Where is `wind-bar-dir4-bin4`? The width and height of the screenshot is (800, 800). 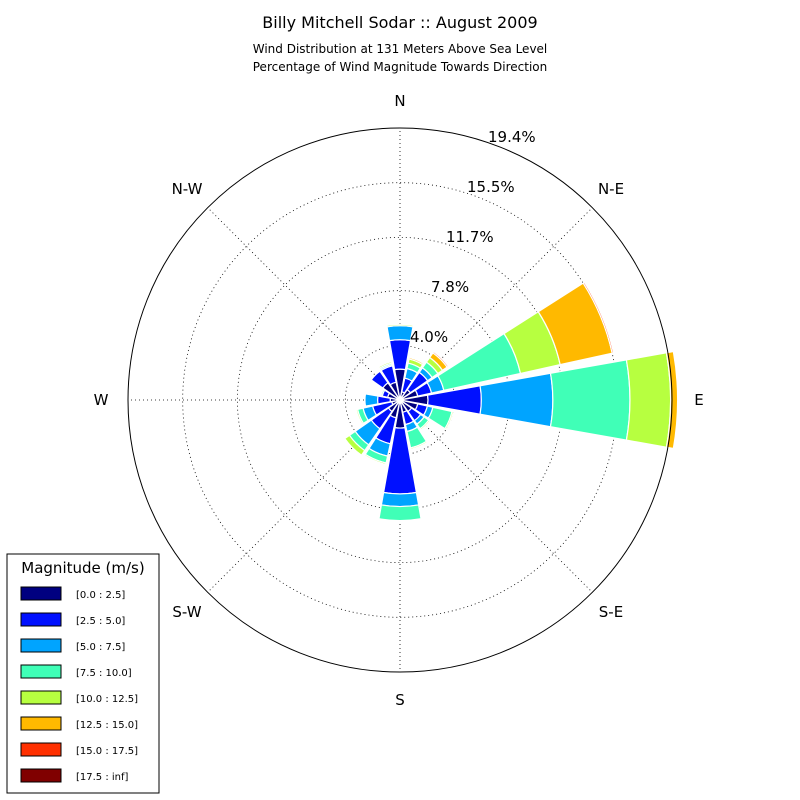
wind-bar-dir4-bin4 is located at coordinates (648, 400).